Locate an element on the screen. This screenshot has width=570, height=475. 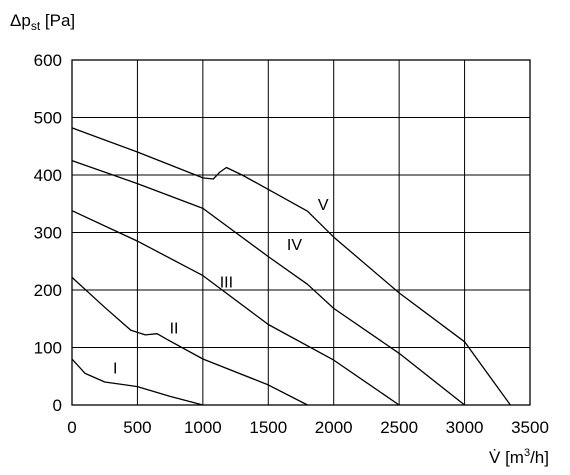
y-tick-label: 300 is located at coordinates (48, 233).